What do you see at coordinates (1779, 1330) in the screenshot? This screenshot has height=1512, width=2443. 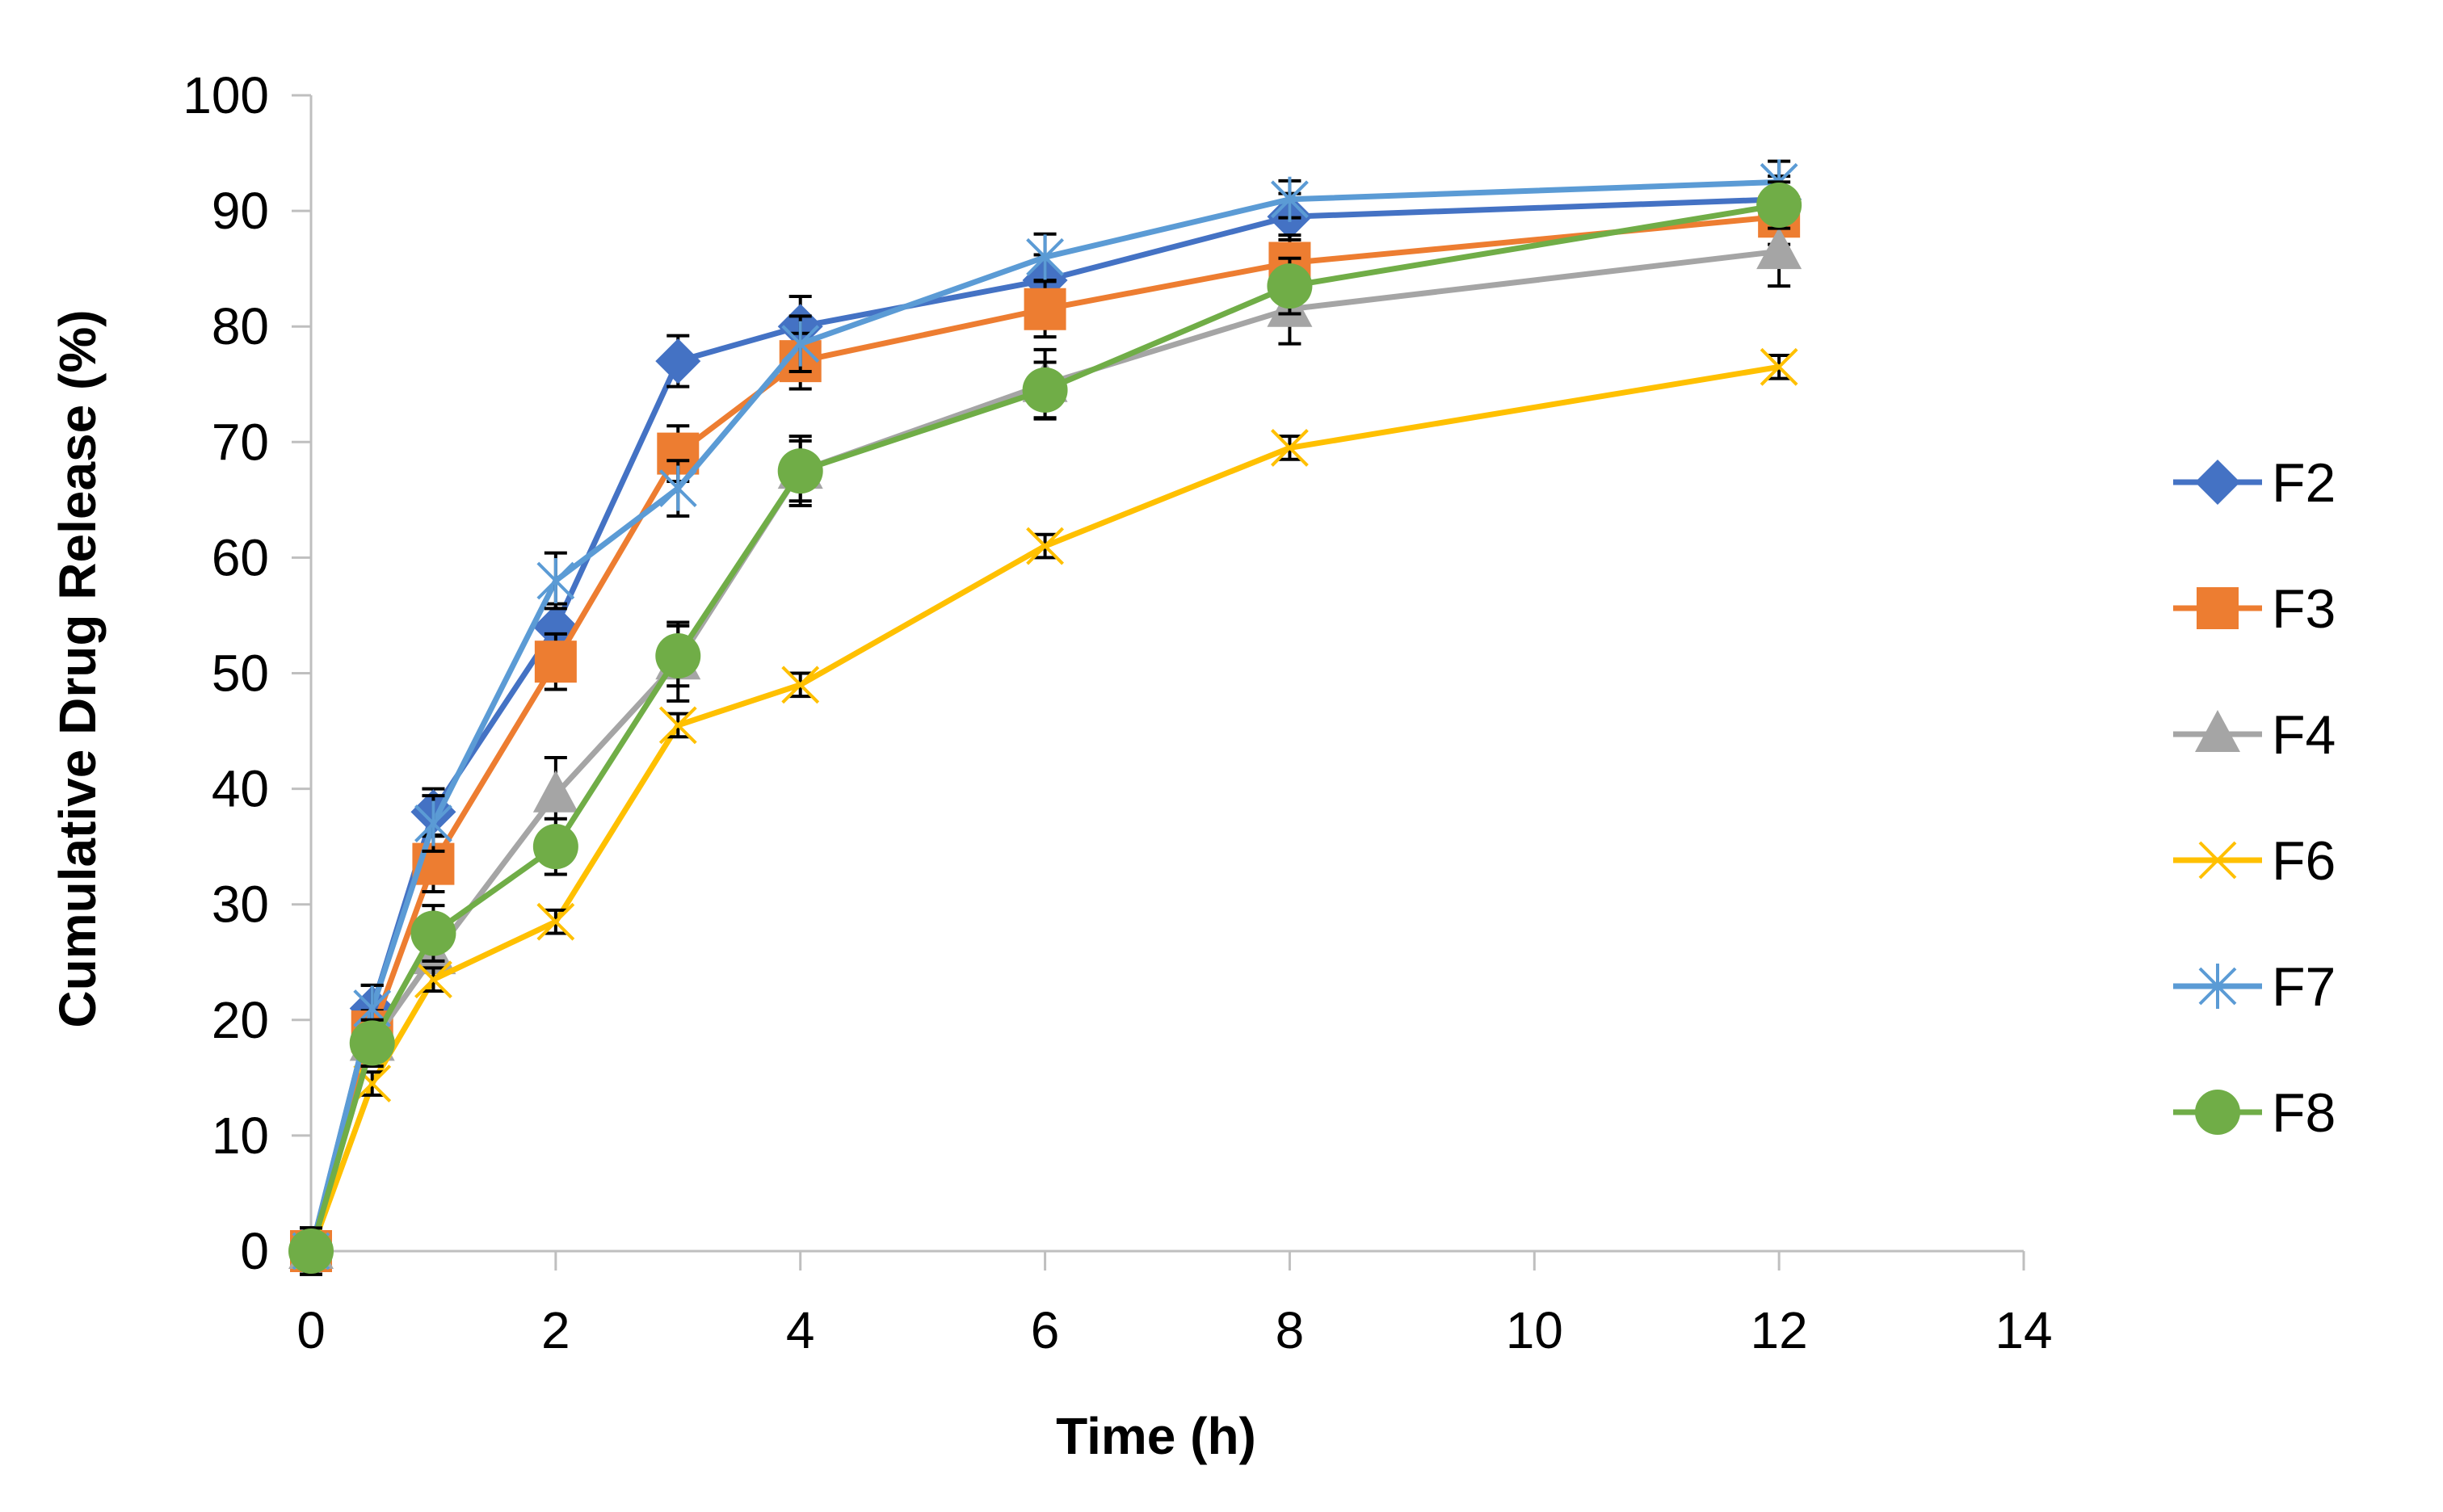 I see `x-tick-label: 12` at bounding box center [1779, 1330].